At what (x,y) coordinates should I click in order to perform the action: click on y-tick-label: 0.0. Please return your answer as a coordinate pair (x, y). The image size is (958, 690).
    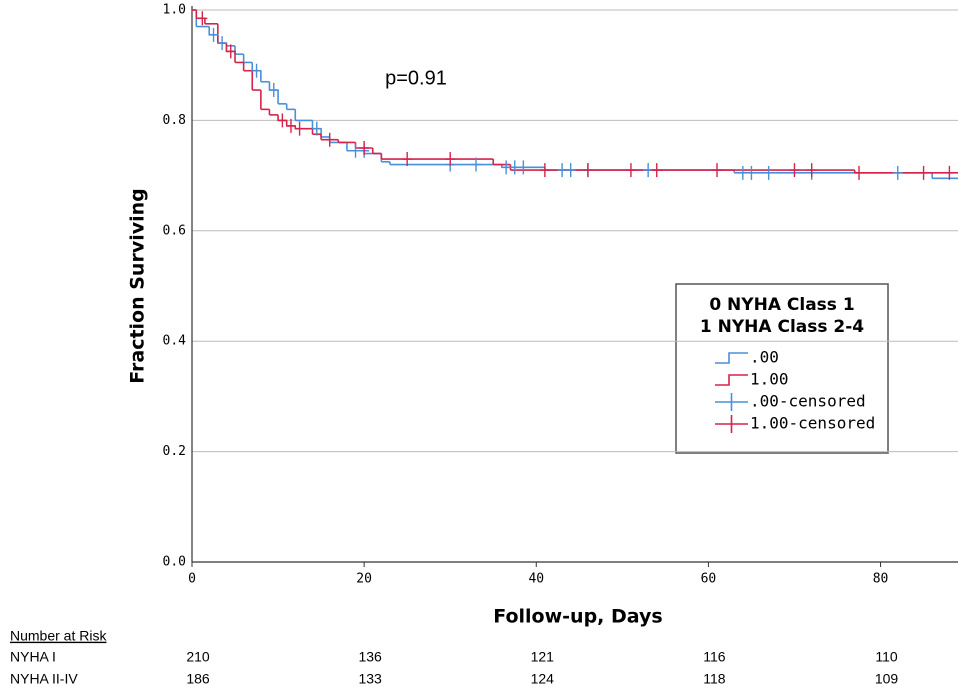
    Looking at the image, I should click on (174, 562).